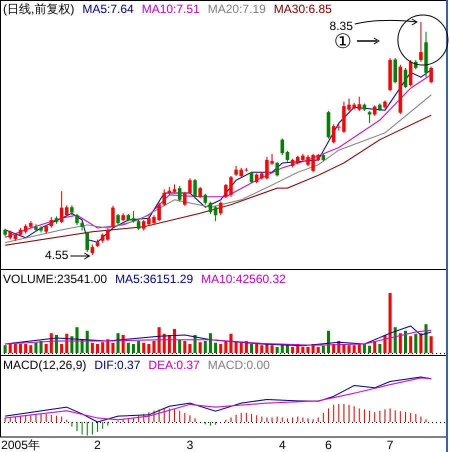  What do you see at coordinates (38, 9) in the screenshot?
I see `chart-title: (日线,前复权)` at bounding box center [38, 9].